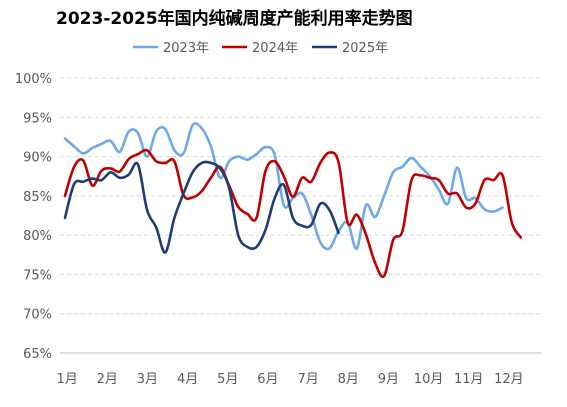 This screenshot has height=407, width=567. I want to click on legend-label: 2024年, so click(275, 48).